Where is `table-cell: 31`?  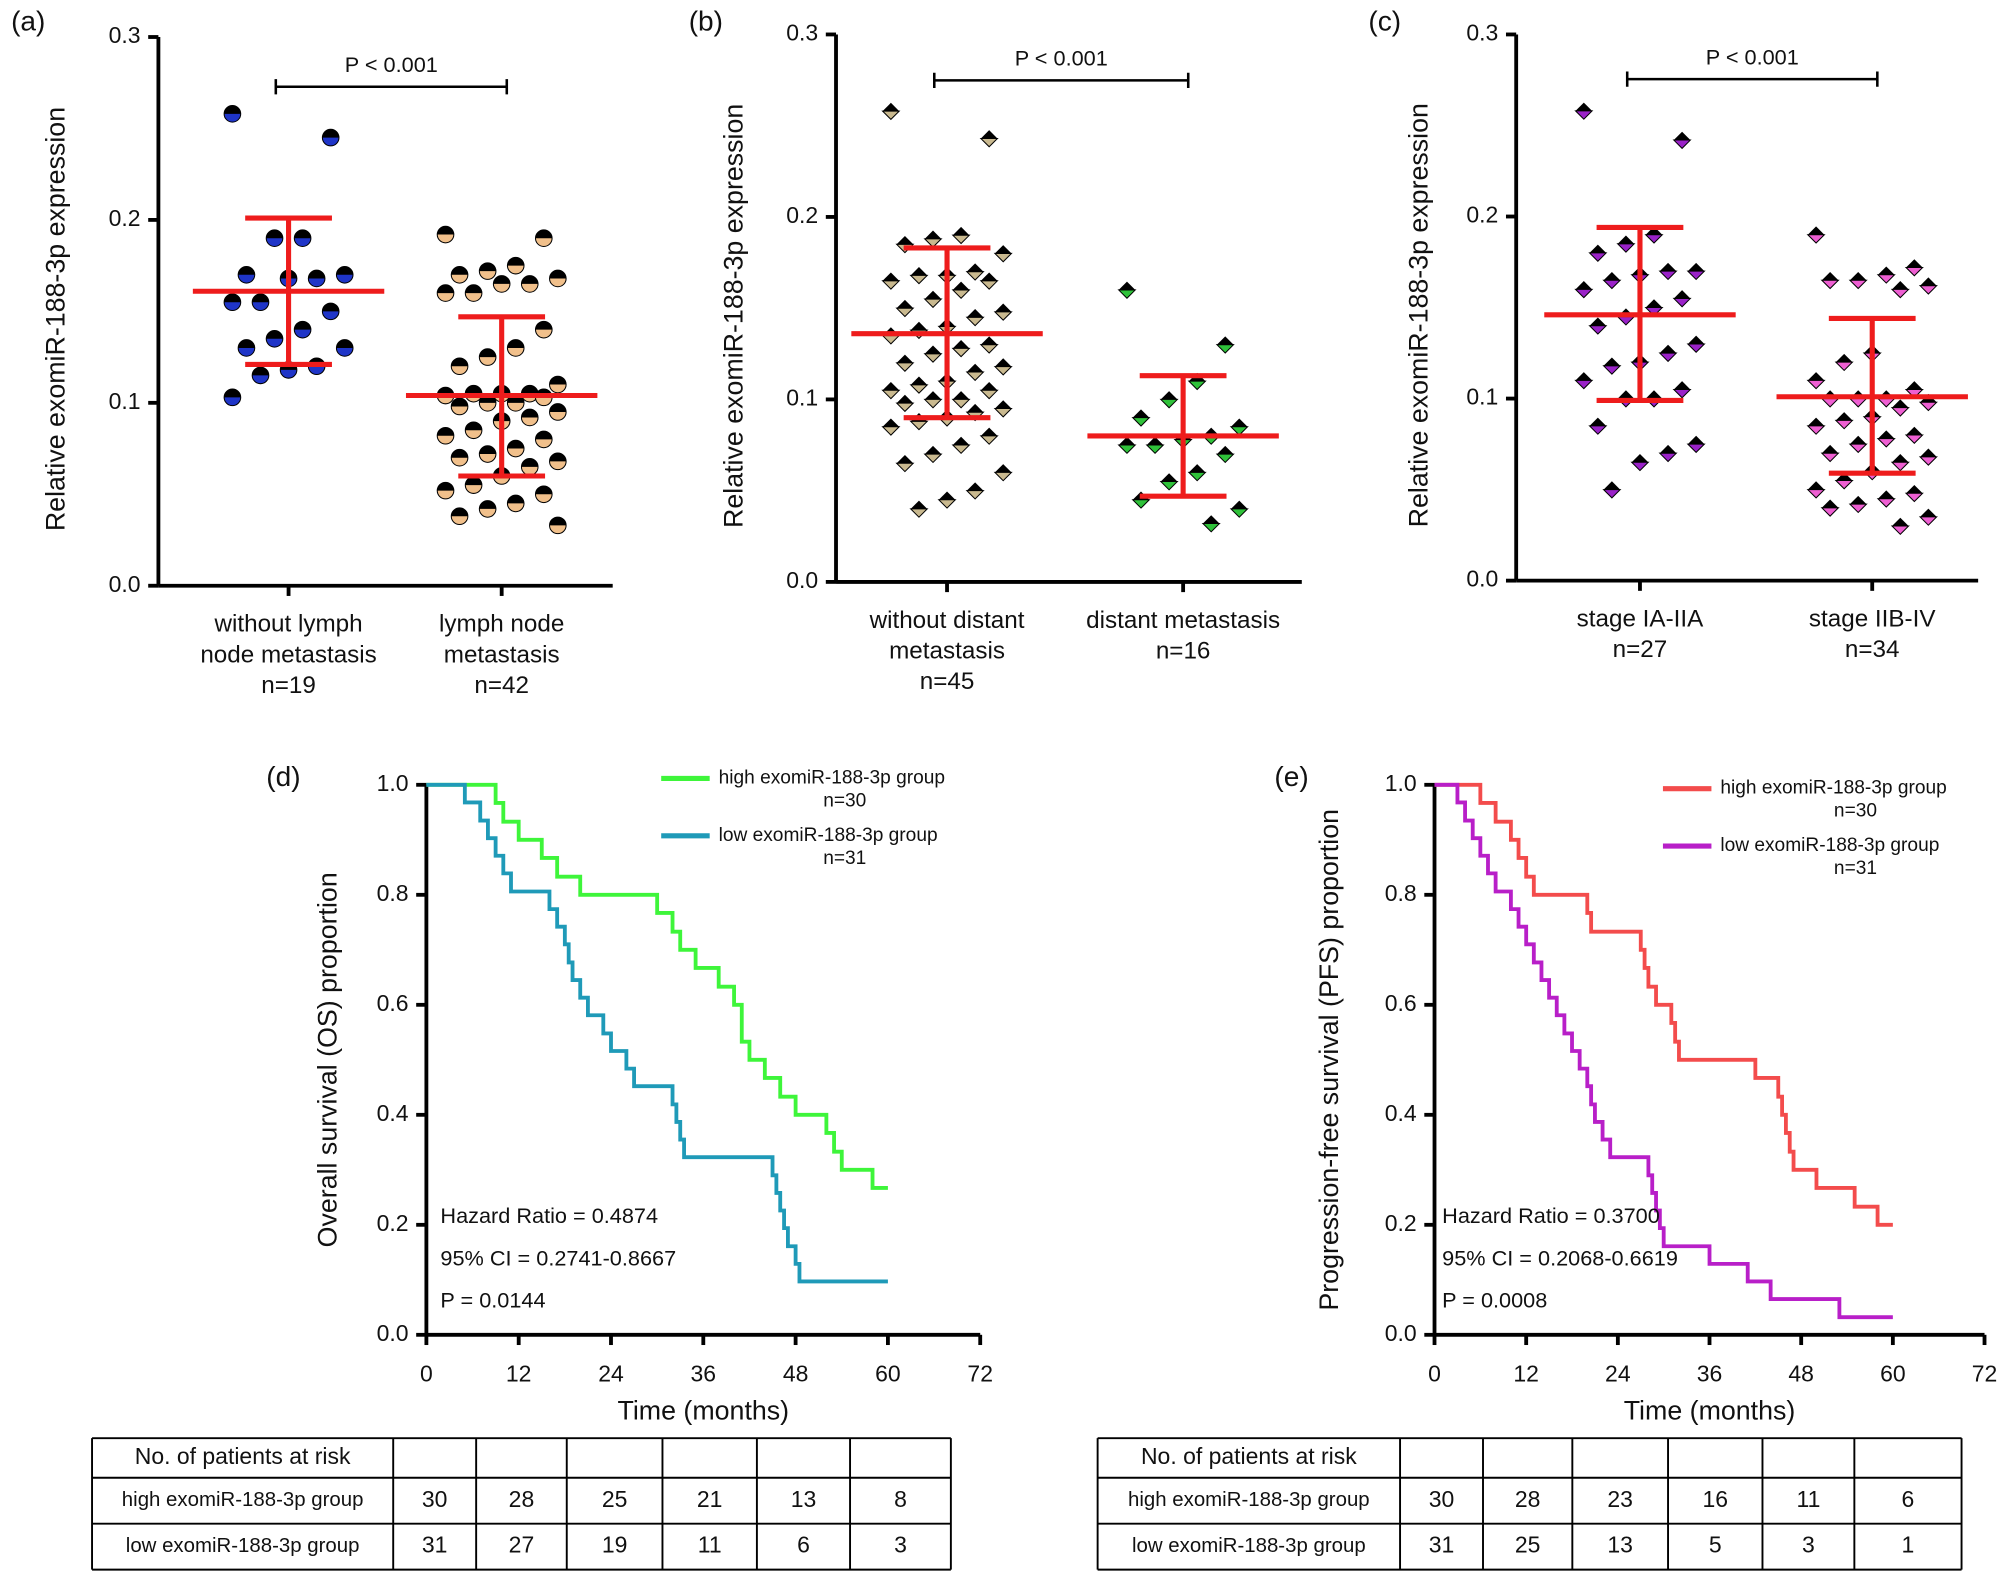
table-cell: 31 is located at coordinates (435, 1545).